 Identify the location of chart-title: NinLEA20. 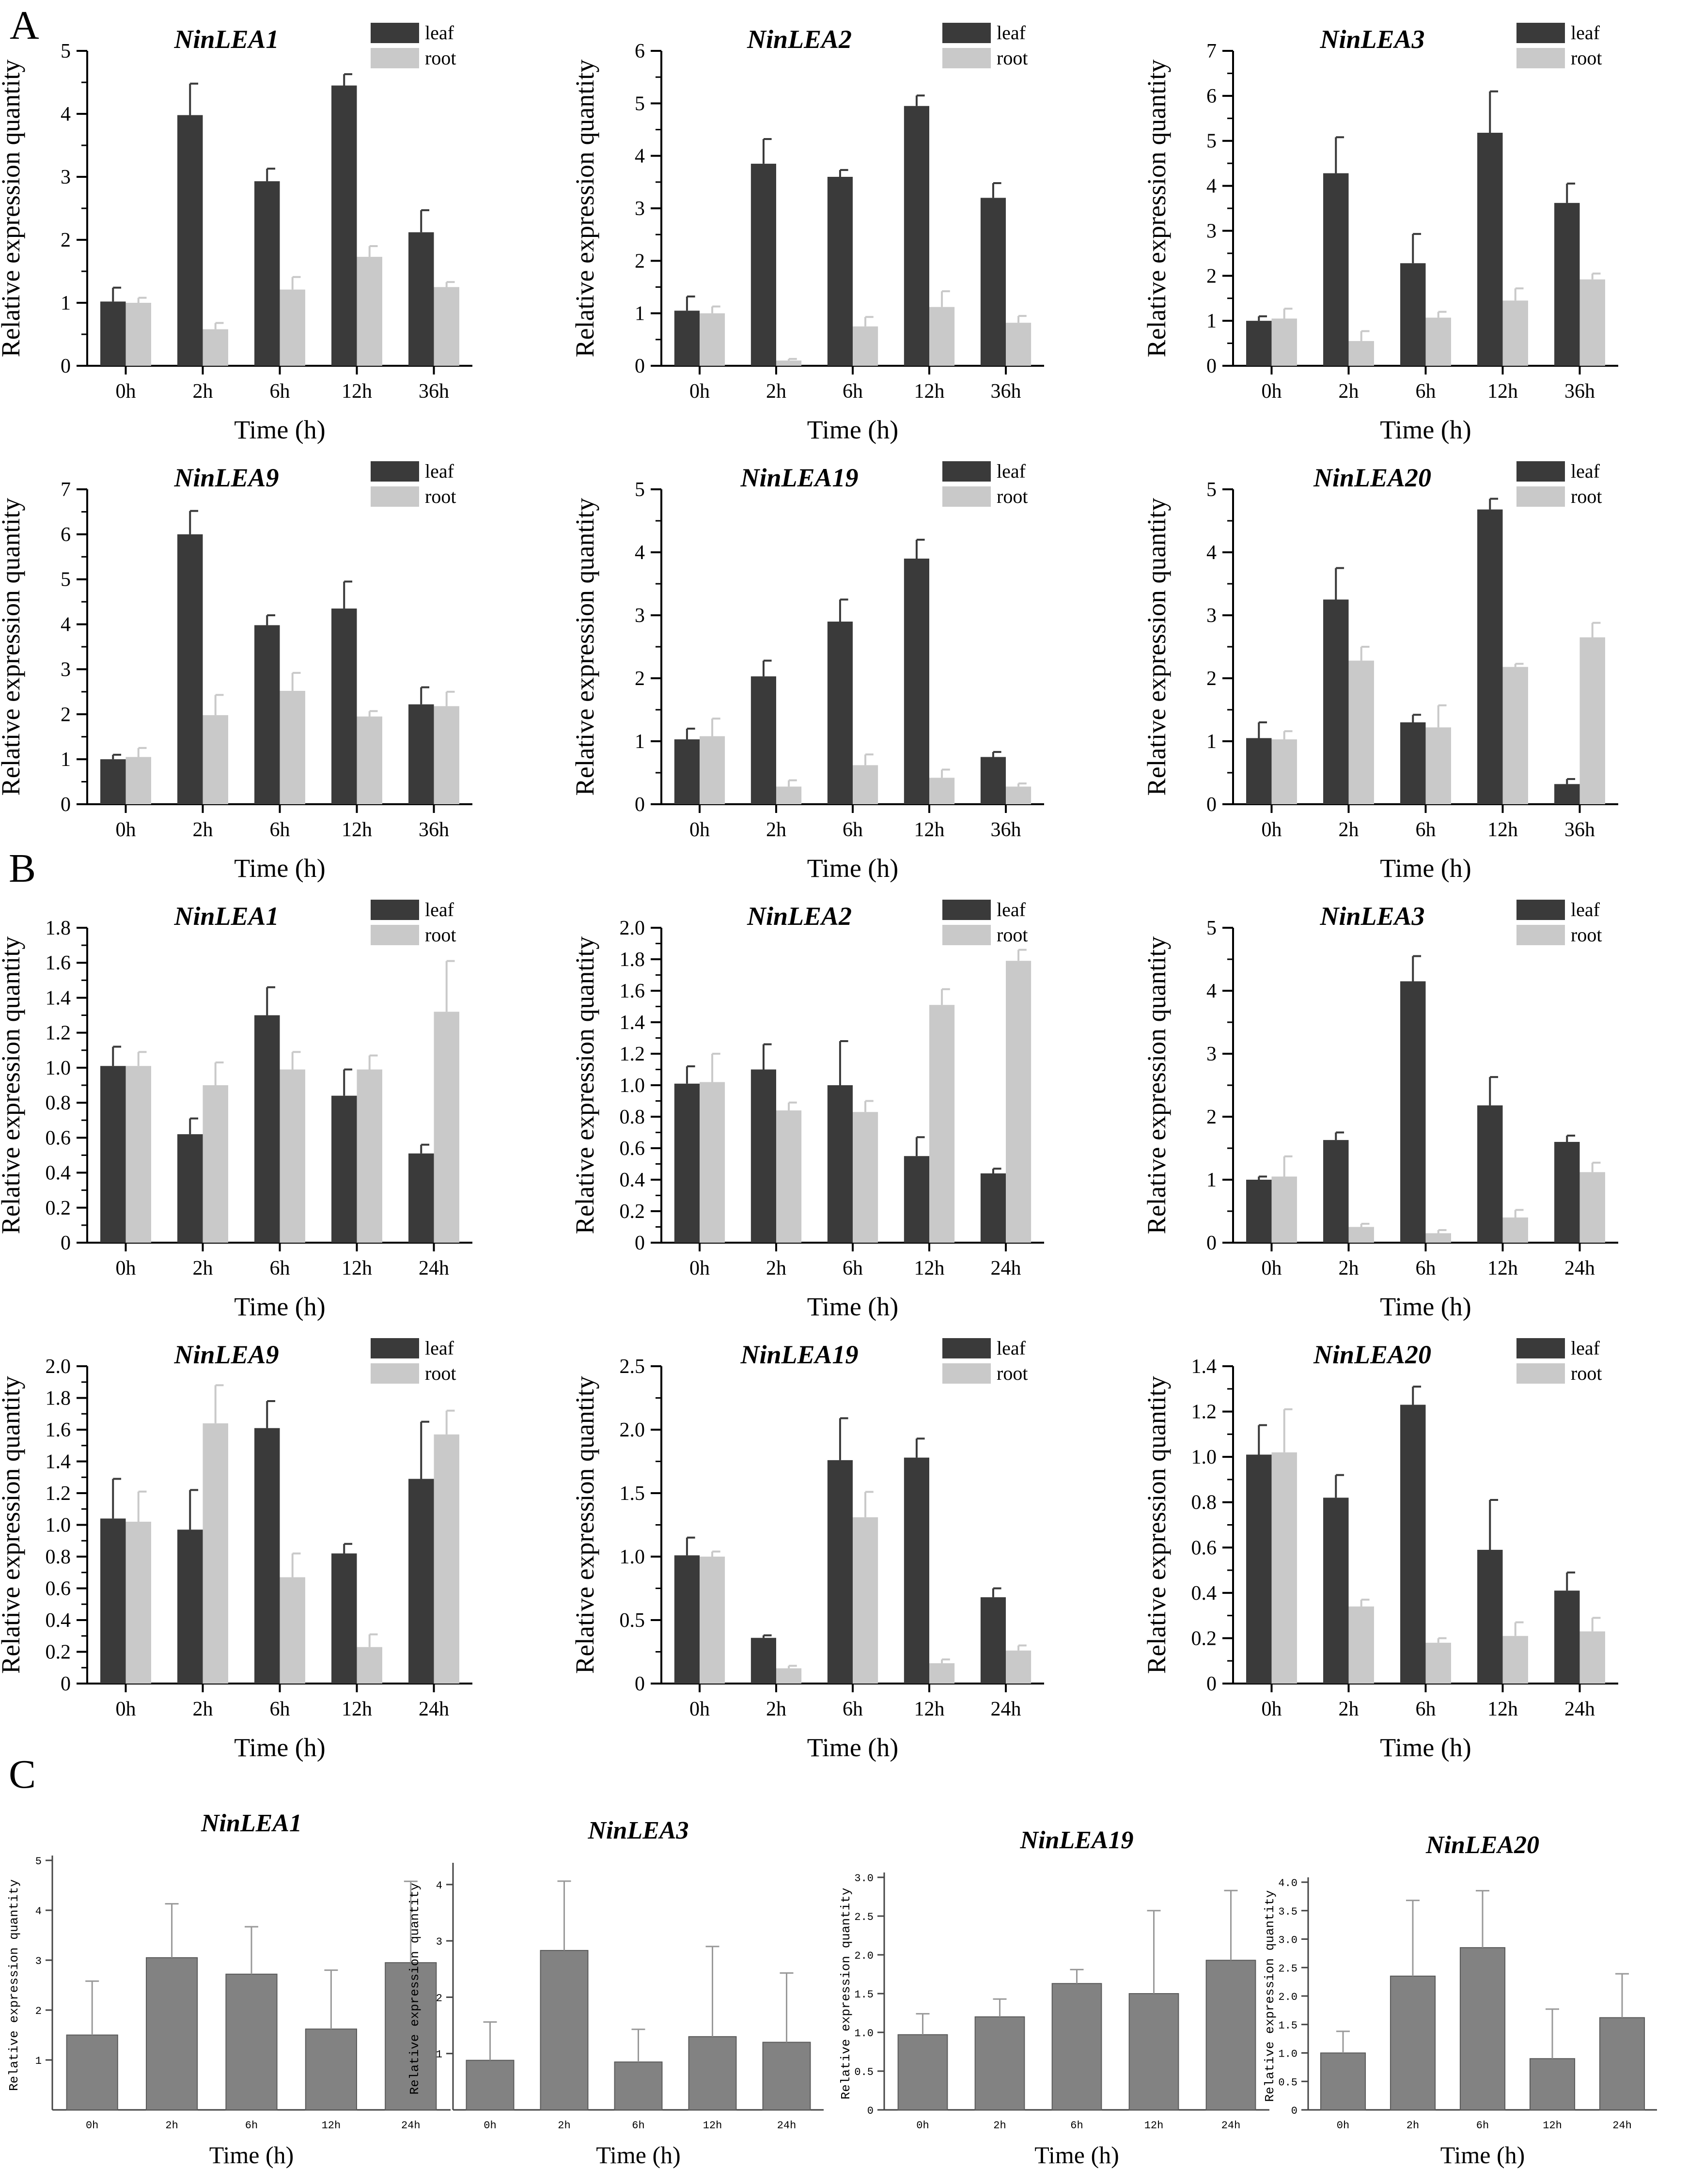
(1372, 1355).